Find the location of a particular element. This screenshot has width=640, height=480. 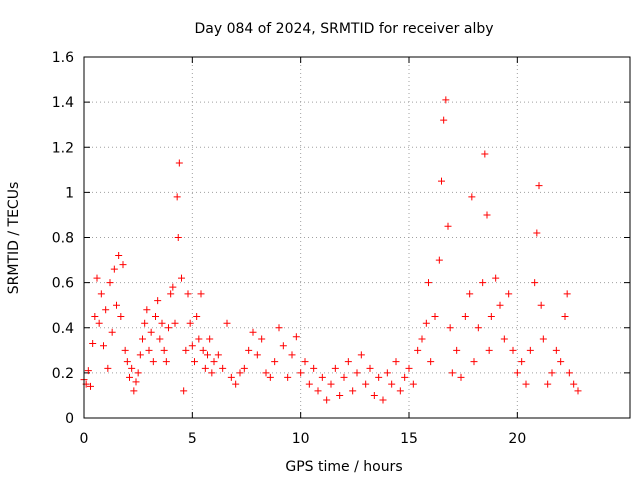

y-tick-label: 1.2 is located at coordinates (63, 148).